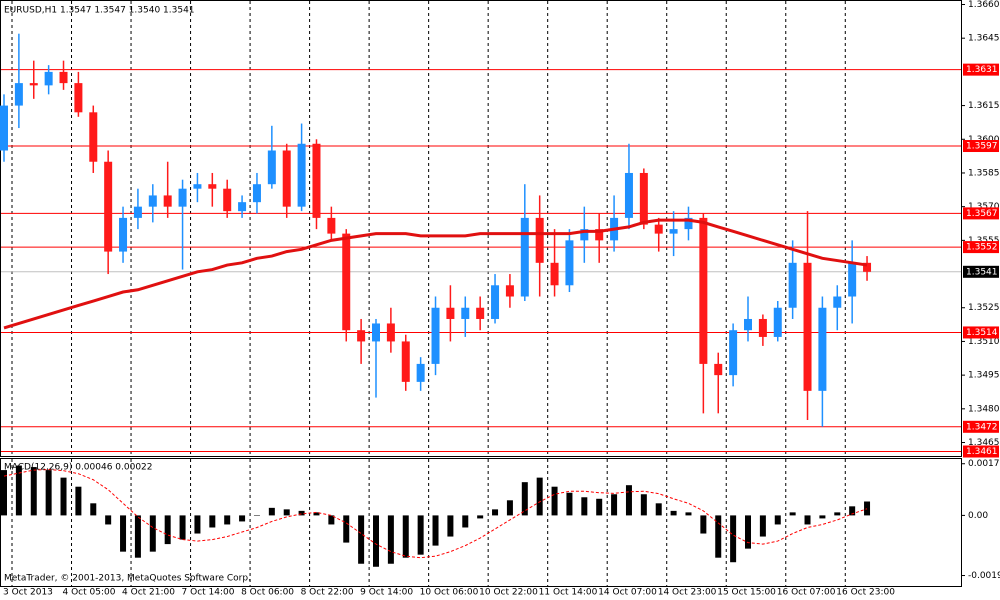 This screenshot has height=600, width=1000. What do you see at coordinates (984, 464) in the screenshot?
I see `y-tick-label: 0.00171` at bounding box center [984, 464].